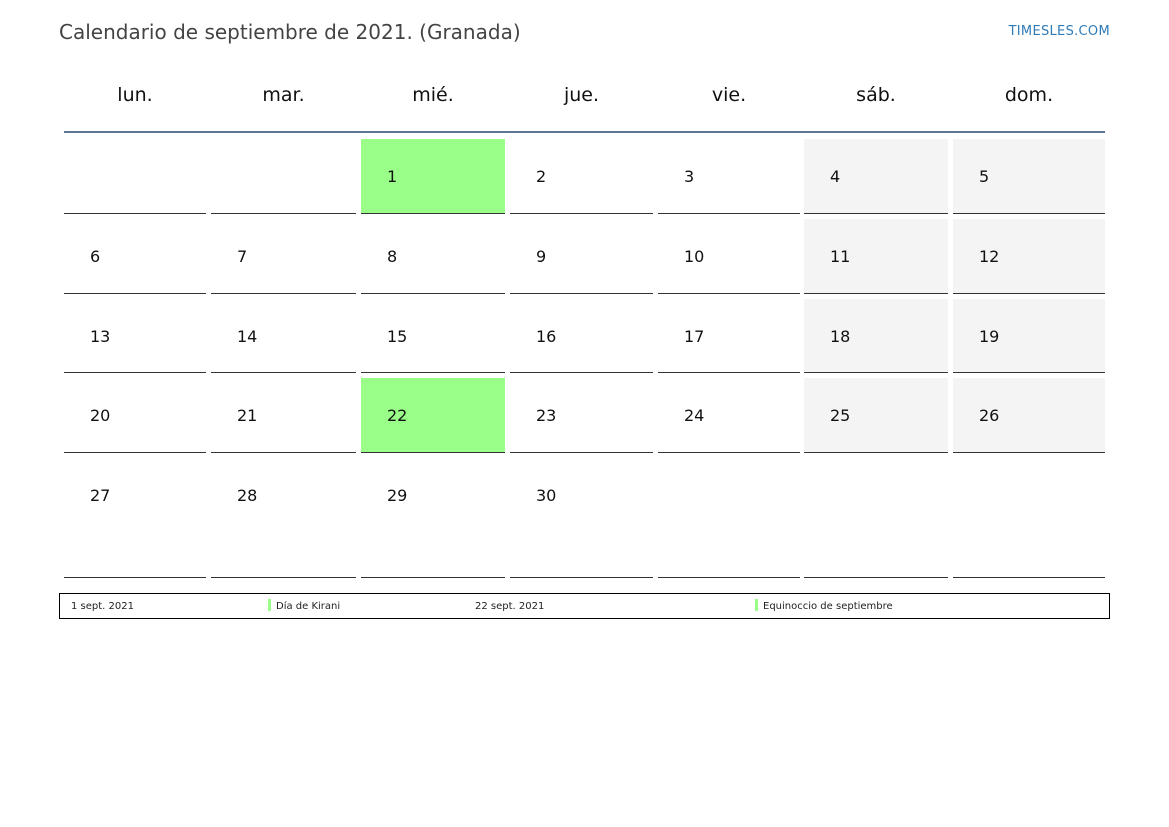 This screenshot has width=1169, height=827. What do you see at coordinates (1029, 415) in the screenshot?
I see `day-cell: 26` at bounding box center [1029, 415].